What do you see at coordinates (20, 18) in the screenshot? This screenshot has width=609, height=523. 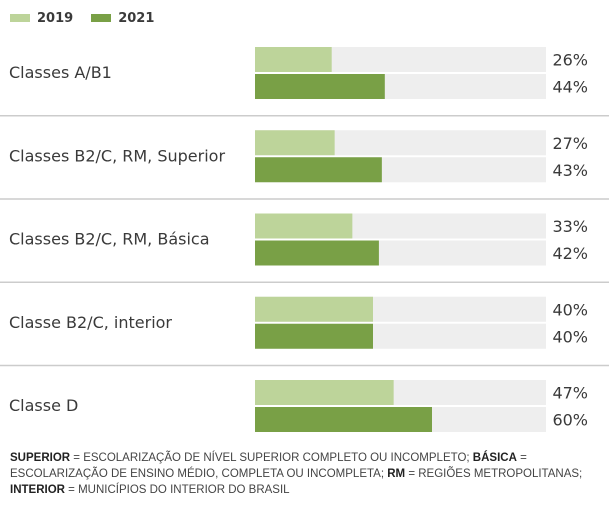 I see `legend-swatch-2019` at bounding box center [20, 18].